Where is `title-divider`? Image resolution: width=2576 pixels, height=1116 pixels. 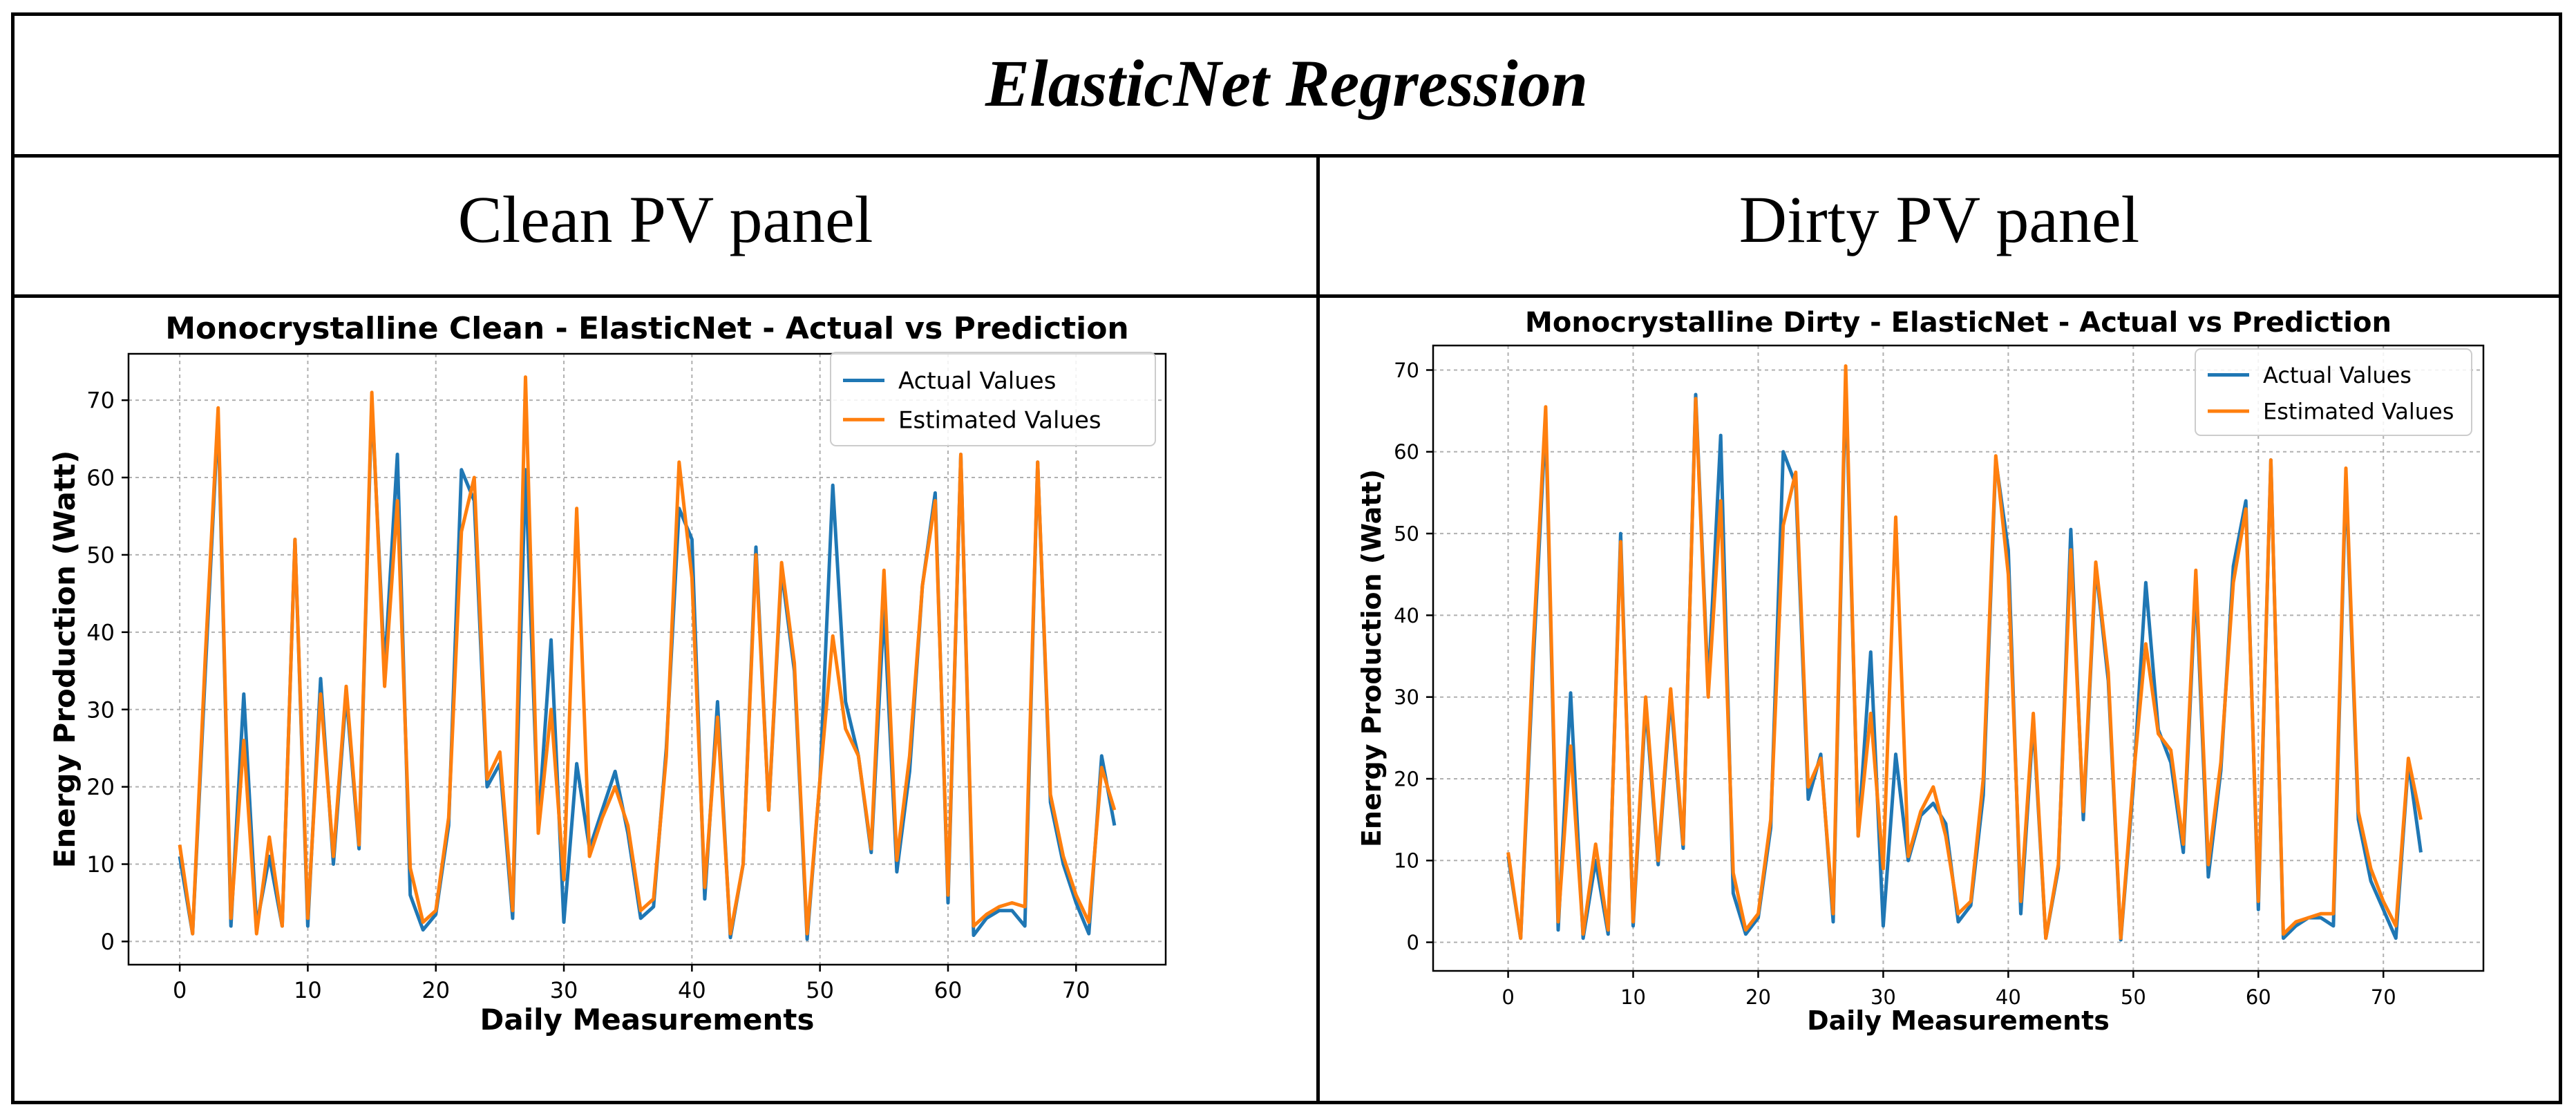
title-divider is located at coordinates (1287, 156).